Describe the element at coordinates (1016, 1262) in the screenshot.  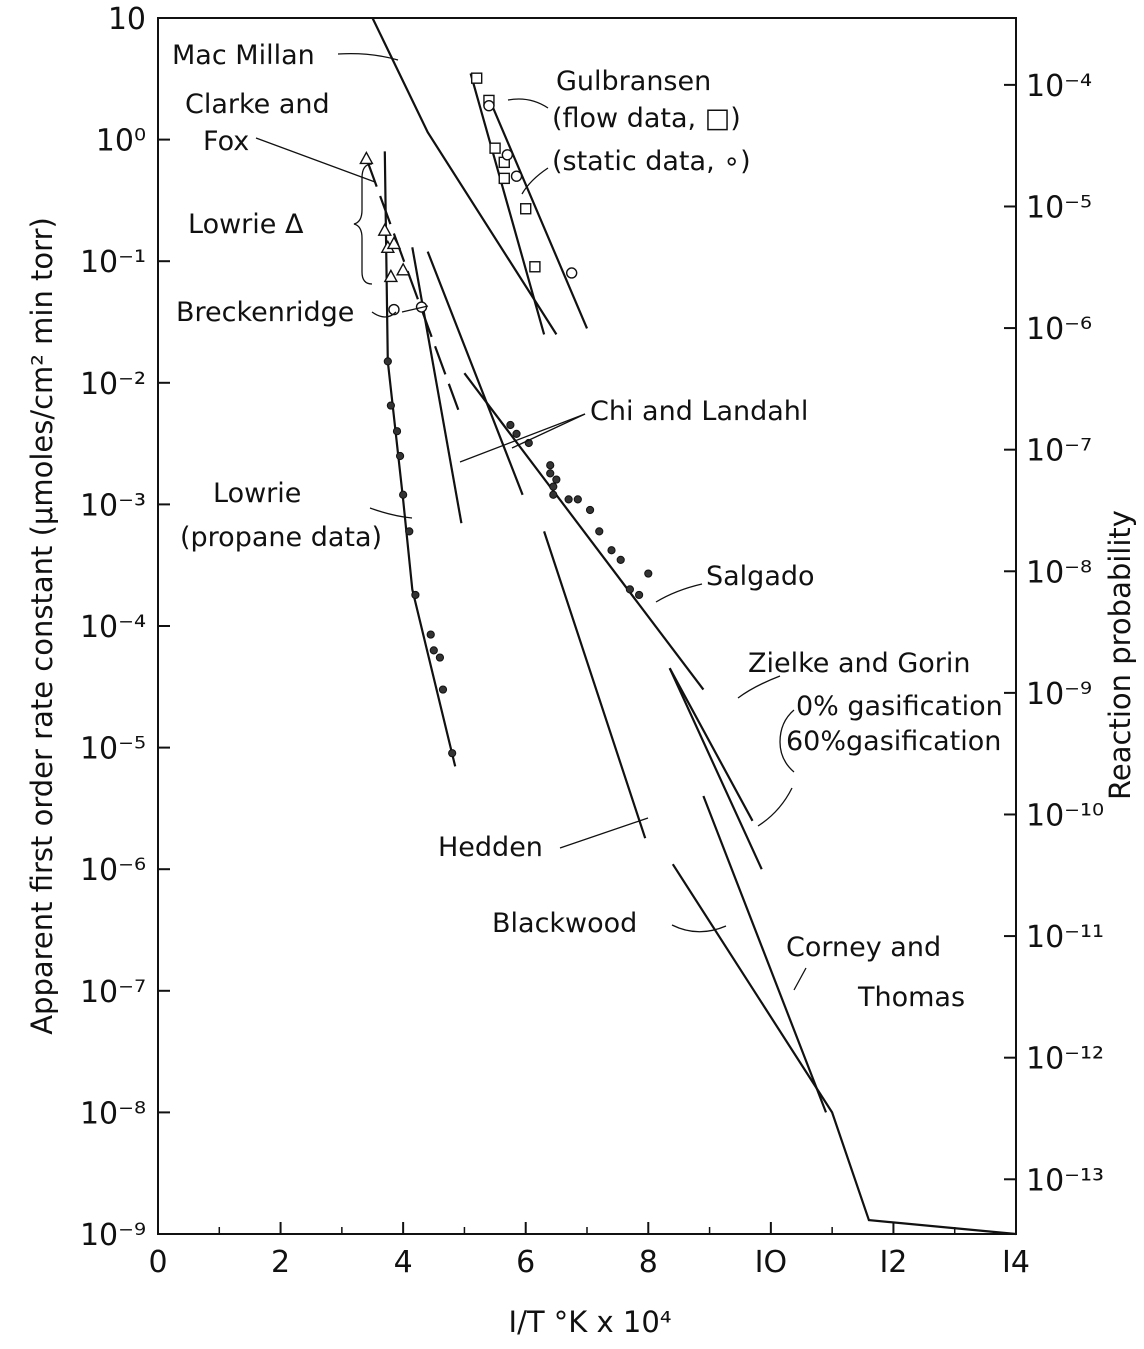
I see `x-tick-label: I4` at that location.